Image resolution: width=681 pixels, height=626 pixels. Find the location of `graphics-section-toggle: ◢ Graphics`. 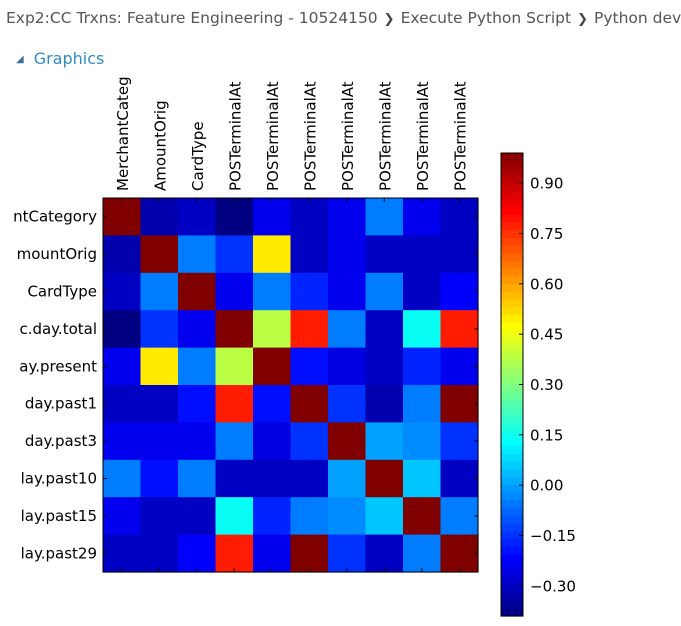

graphics-section-toggle: ◢ Graphics is located at coordinates (60, 58).